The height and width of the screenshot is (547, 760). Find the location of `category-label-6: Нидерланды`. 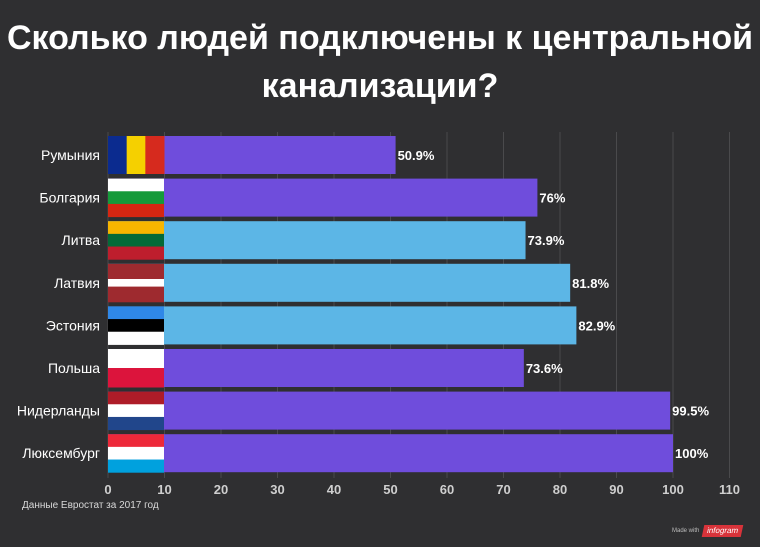

category-label-6: Нидерланды is located at coordinates (58, 411).